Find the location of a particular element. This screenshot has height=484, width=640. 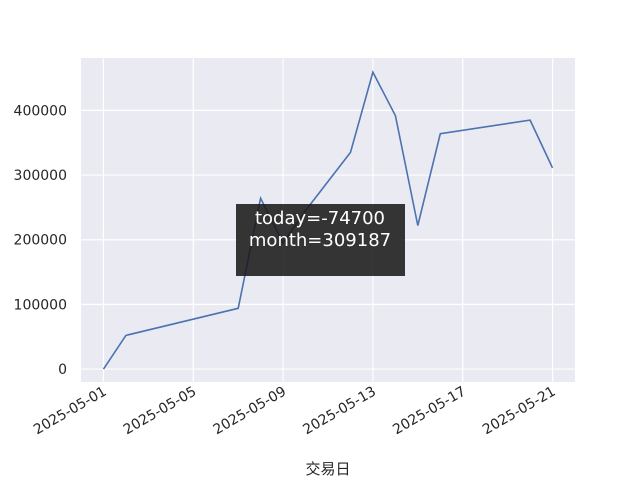

tooltip-text: today=-74700 is located at coordinates (320, 218).